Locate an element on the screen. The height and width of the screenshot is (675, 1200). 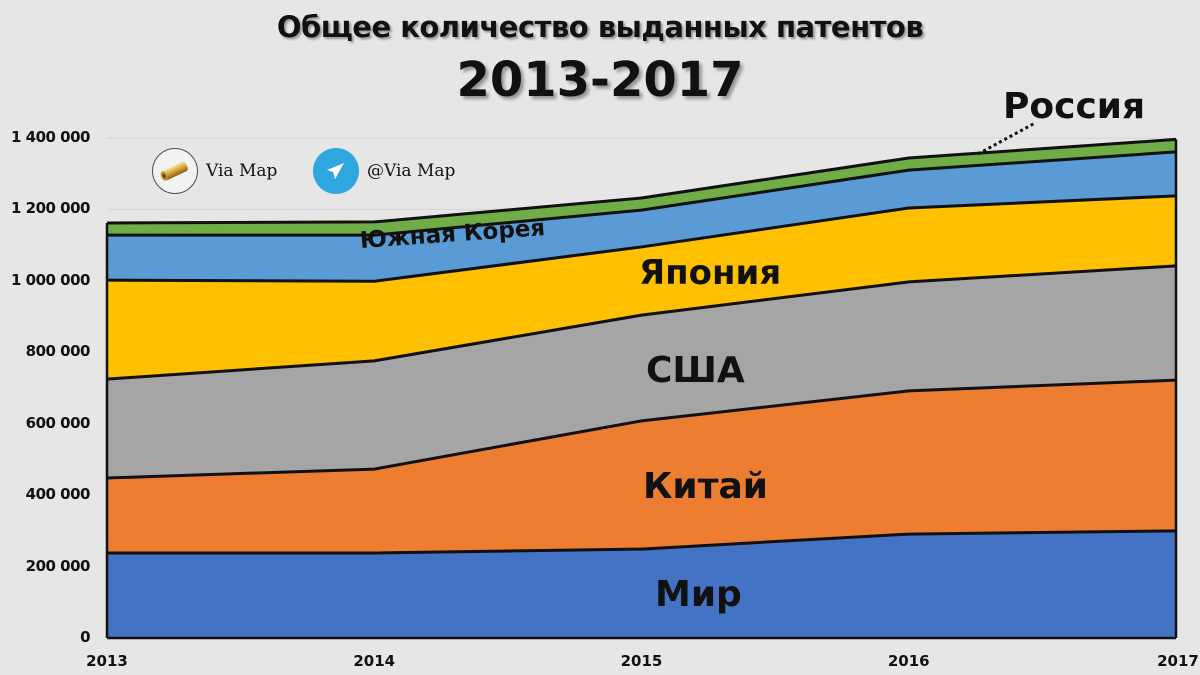
x-tick-label: 2014 is located at coordinates (374, 661).